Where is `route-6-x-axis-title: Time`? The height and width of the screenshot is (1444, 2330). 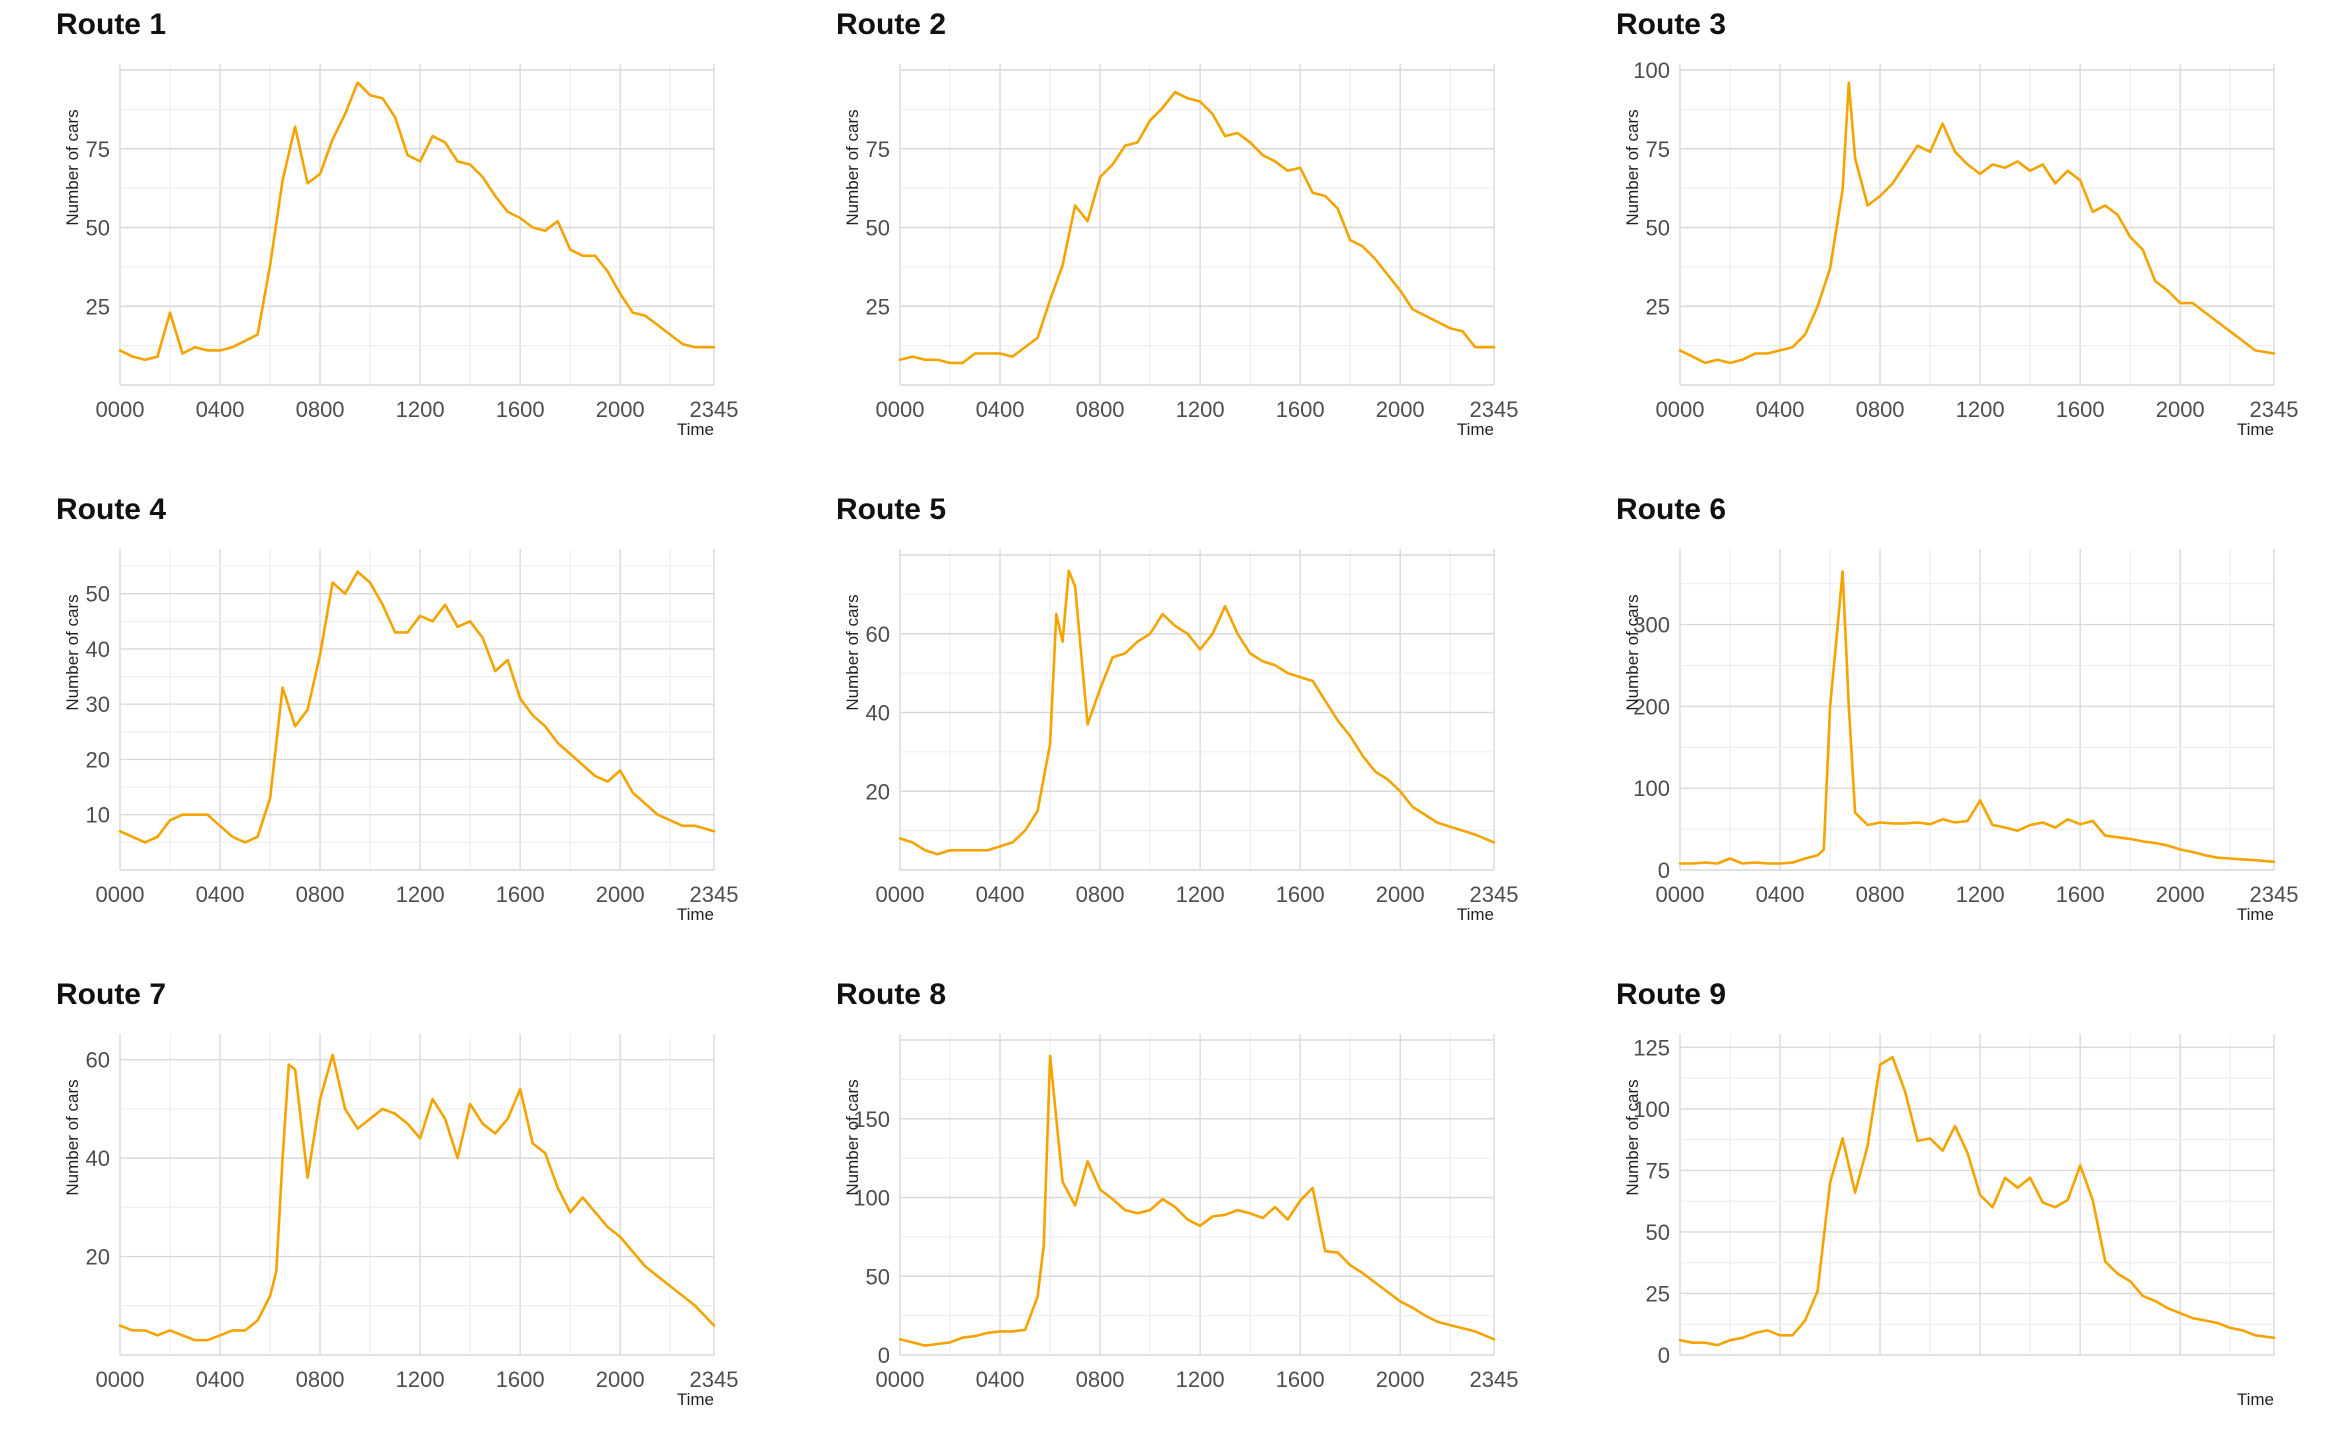 route-6-x-axis-title: Time is located at coordinates (2255, 914).